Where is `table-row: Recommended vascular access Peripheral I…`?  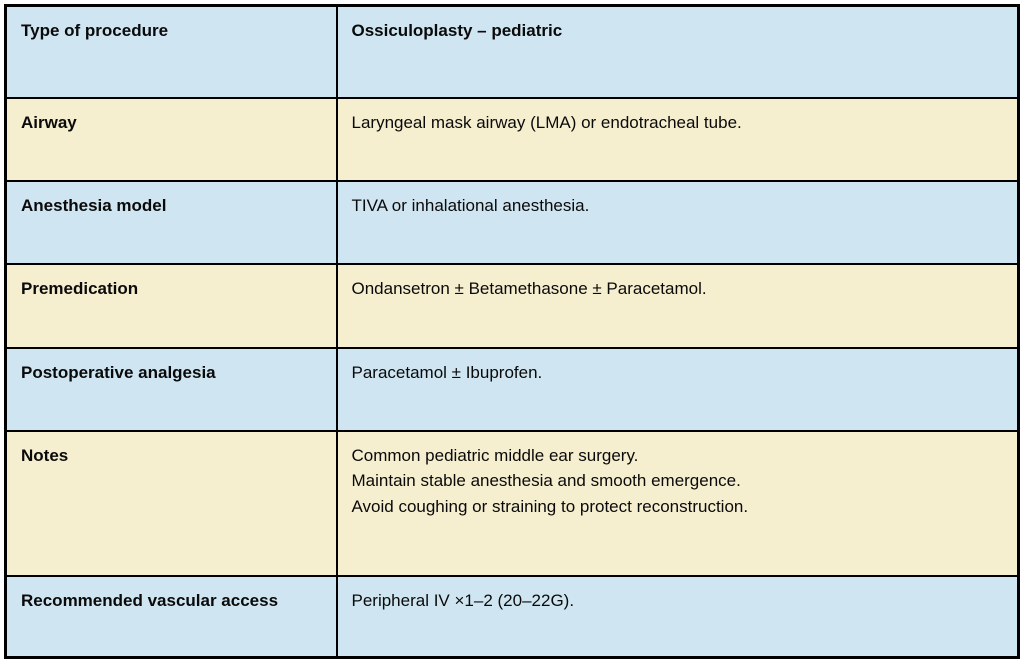
table-row: Recommended vascular access Peripheral I… is located at coordinates (512, 617).